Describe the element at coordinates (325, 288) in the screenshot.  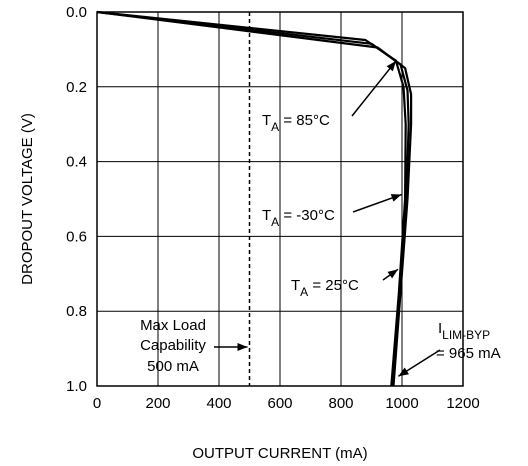
I see `annotation-25c-label: TA = 25°C` at that location.